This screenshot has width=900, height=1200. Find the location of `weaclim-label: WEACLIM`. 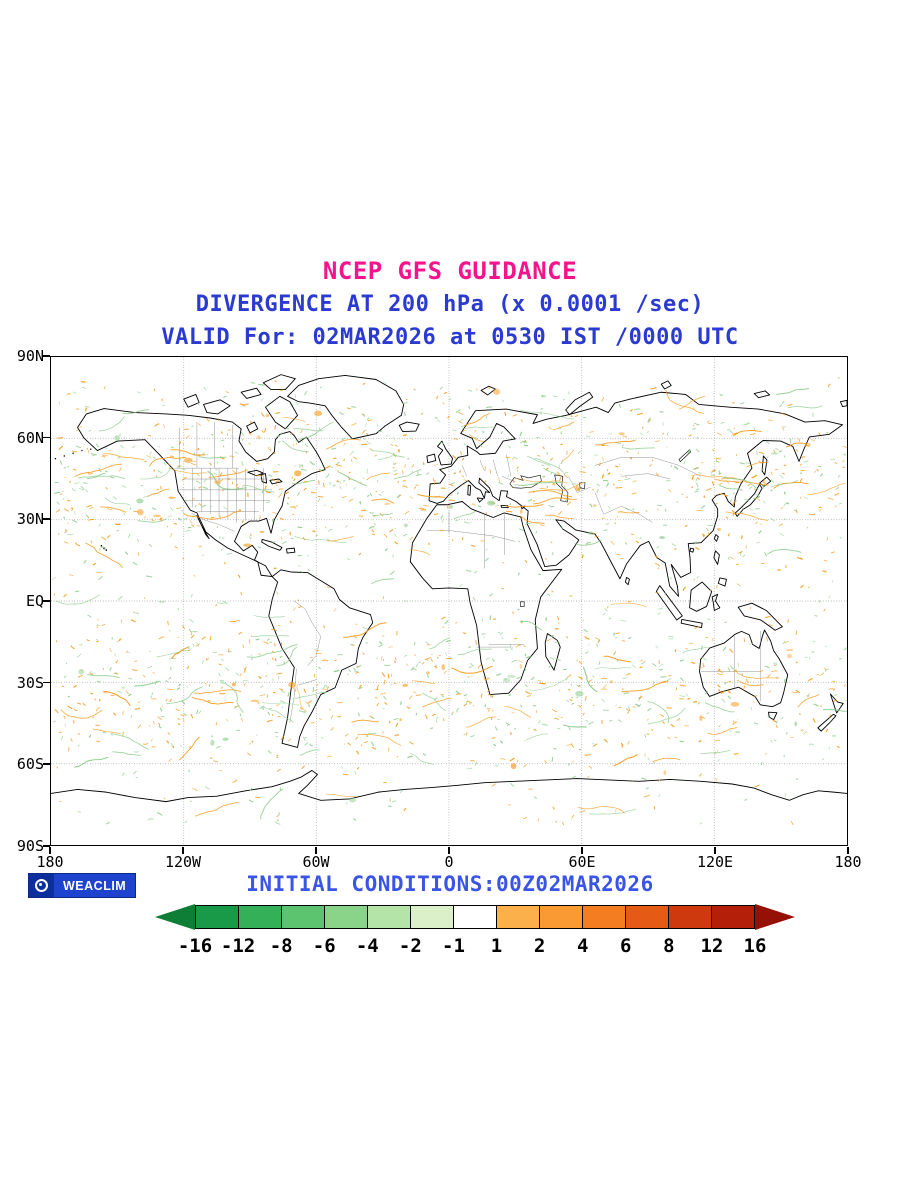

weaclim-label: WEACLIM is located at coordinates (95, 885).